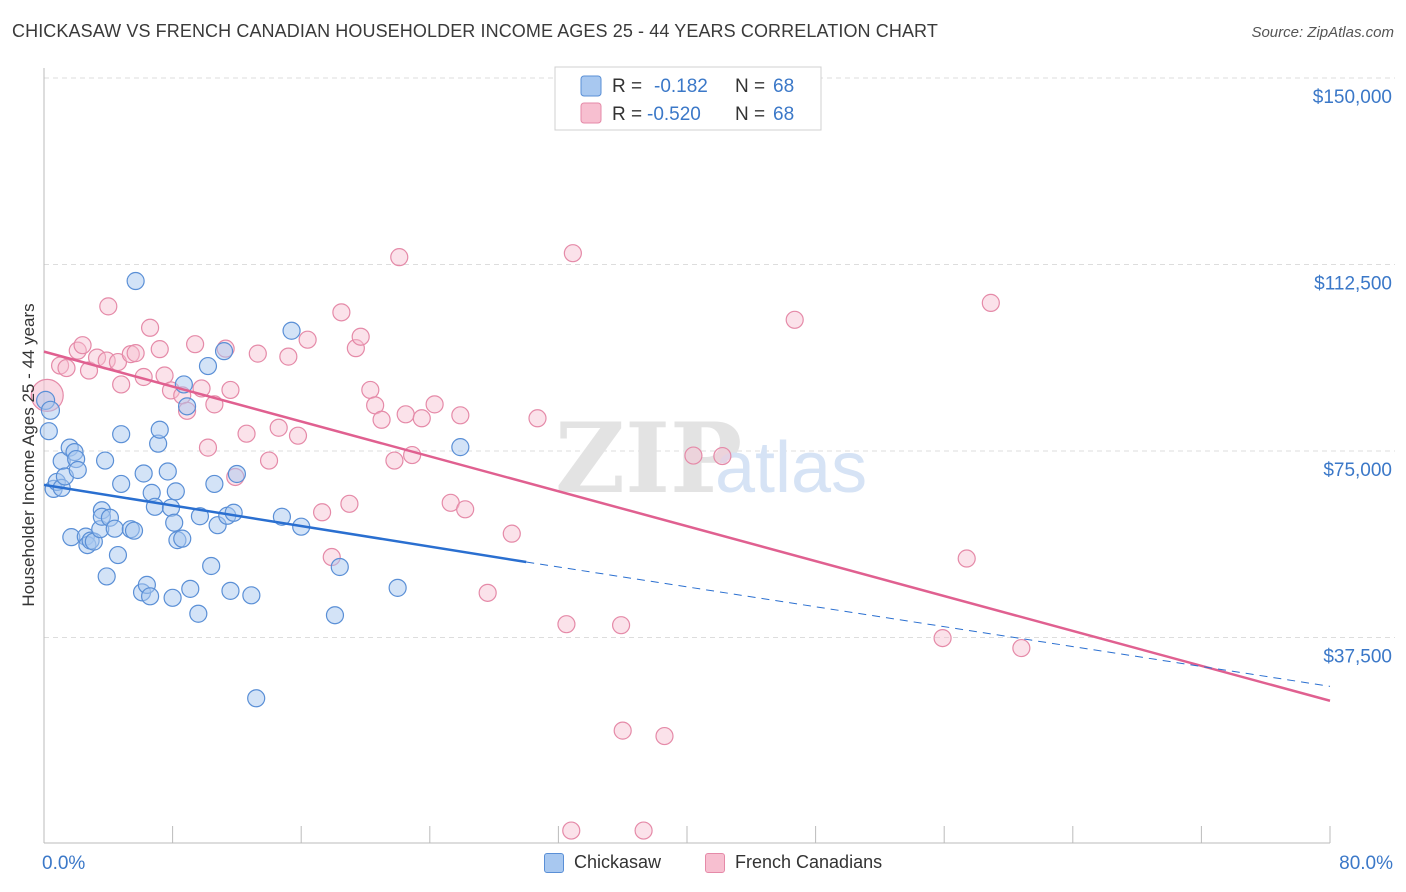 The width and height of the screenshot is (1406, 892). What do you see at coordinates (63, 863) in the screenshot?
I see `x-tick-label-0: 0.0%` at bounding box center [63, 863].